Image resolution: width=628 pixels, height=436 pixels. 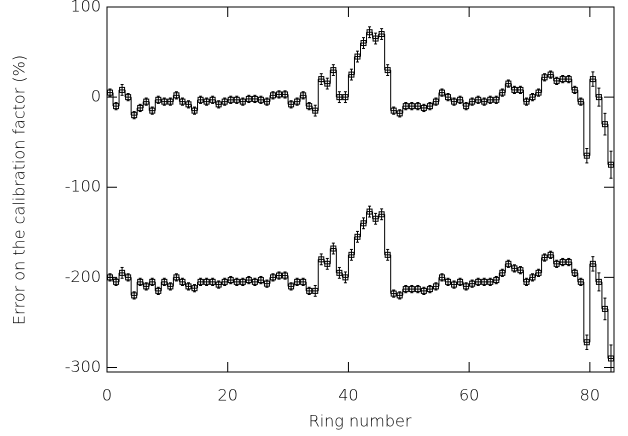 I want to click on y-tick-label: -200, so click(x=83, y=276).